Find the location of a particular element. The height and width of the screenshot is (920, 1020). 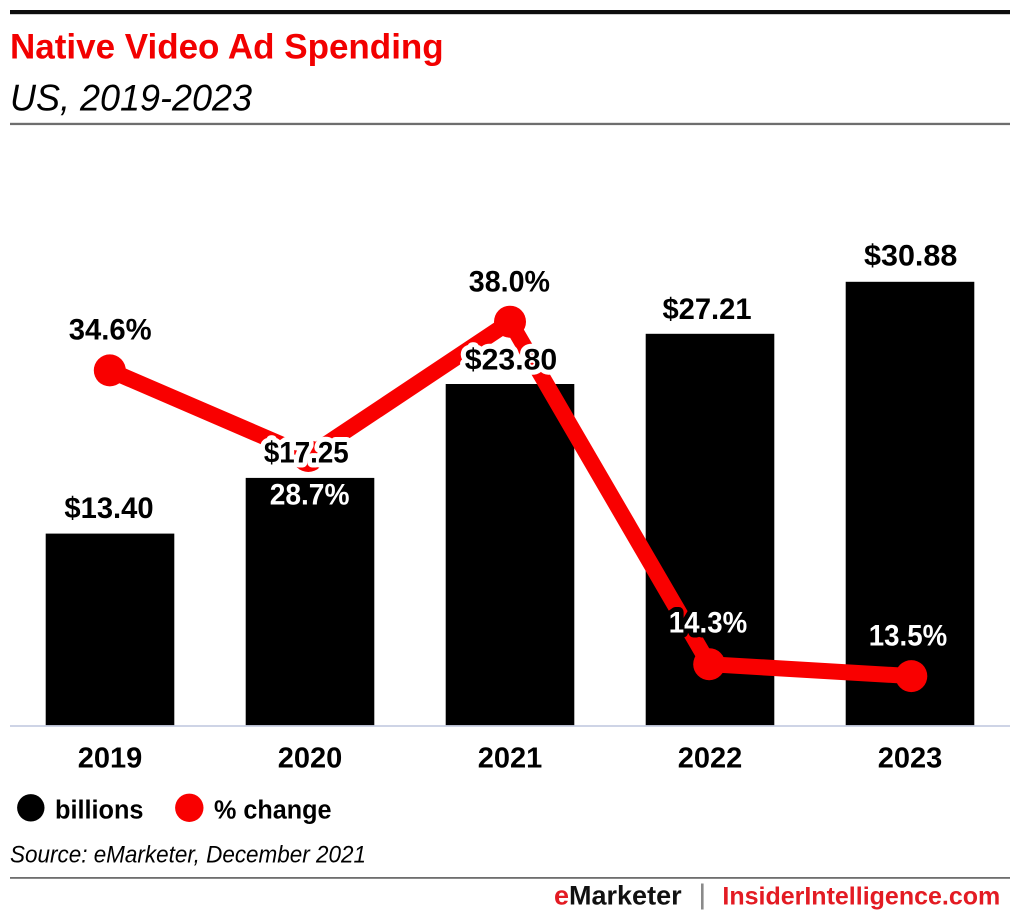

svg-text: billions is located at coordinates (99, 811).